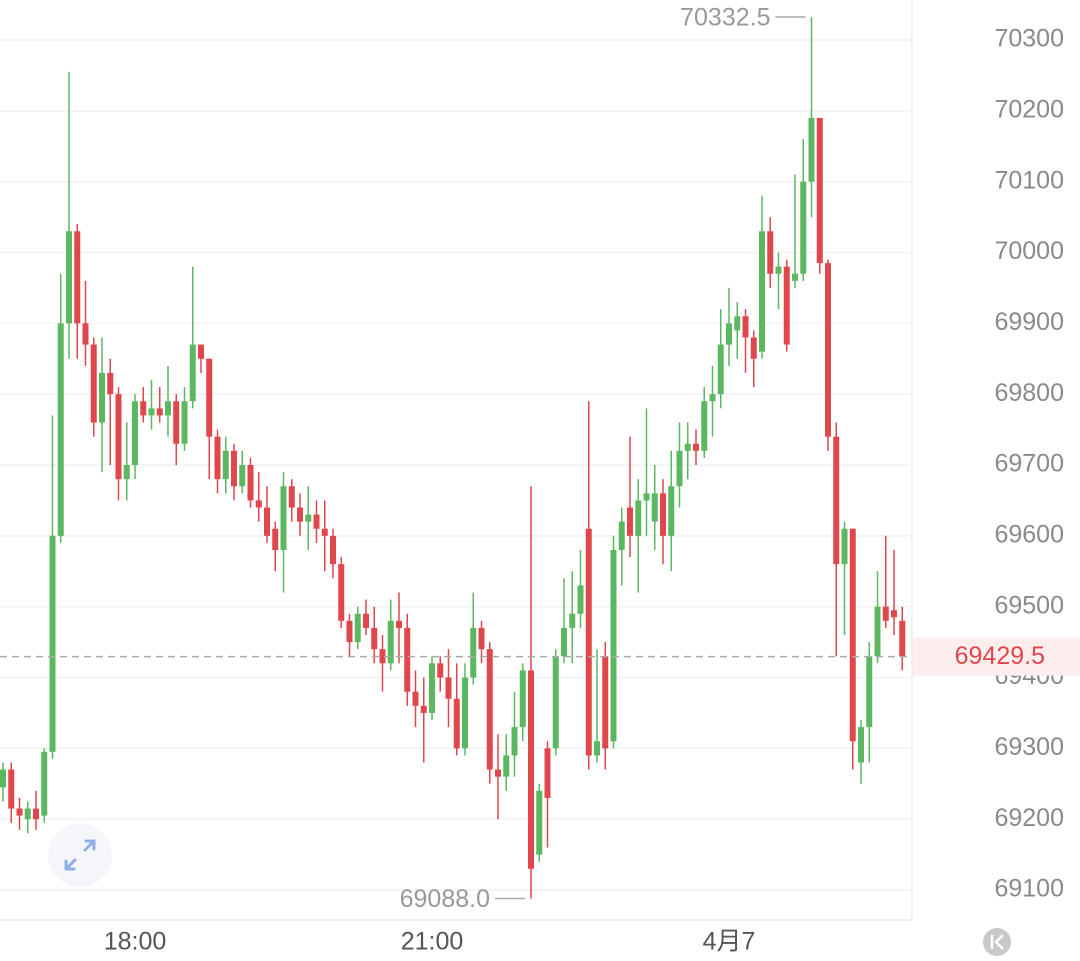 The image size is (1080, 961). Describe the element at coordinates (1029, 180) in the screenshot. I see `y-tick-label: 70100` at that location.